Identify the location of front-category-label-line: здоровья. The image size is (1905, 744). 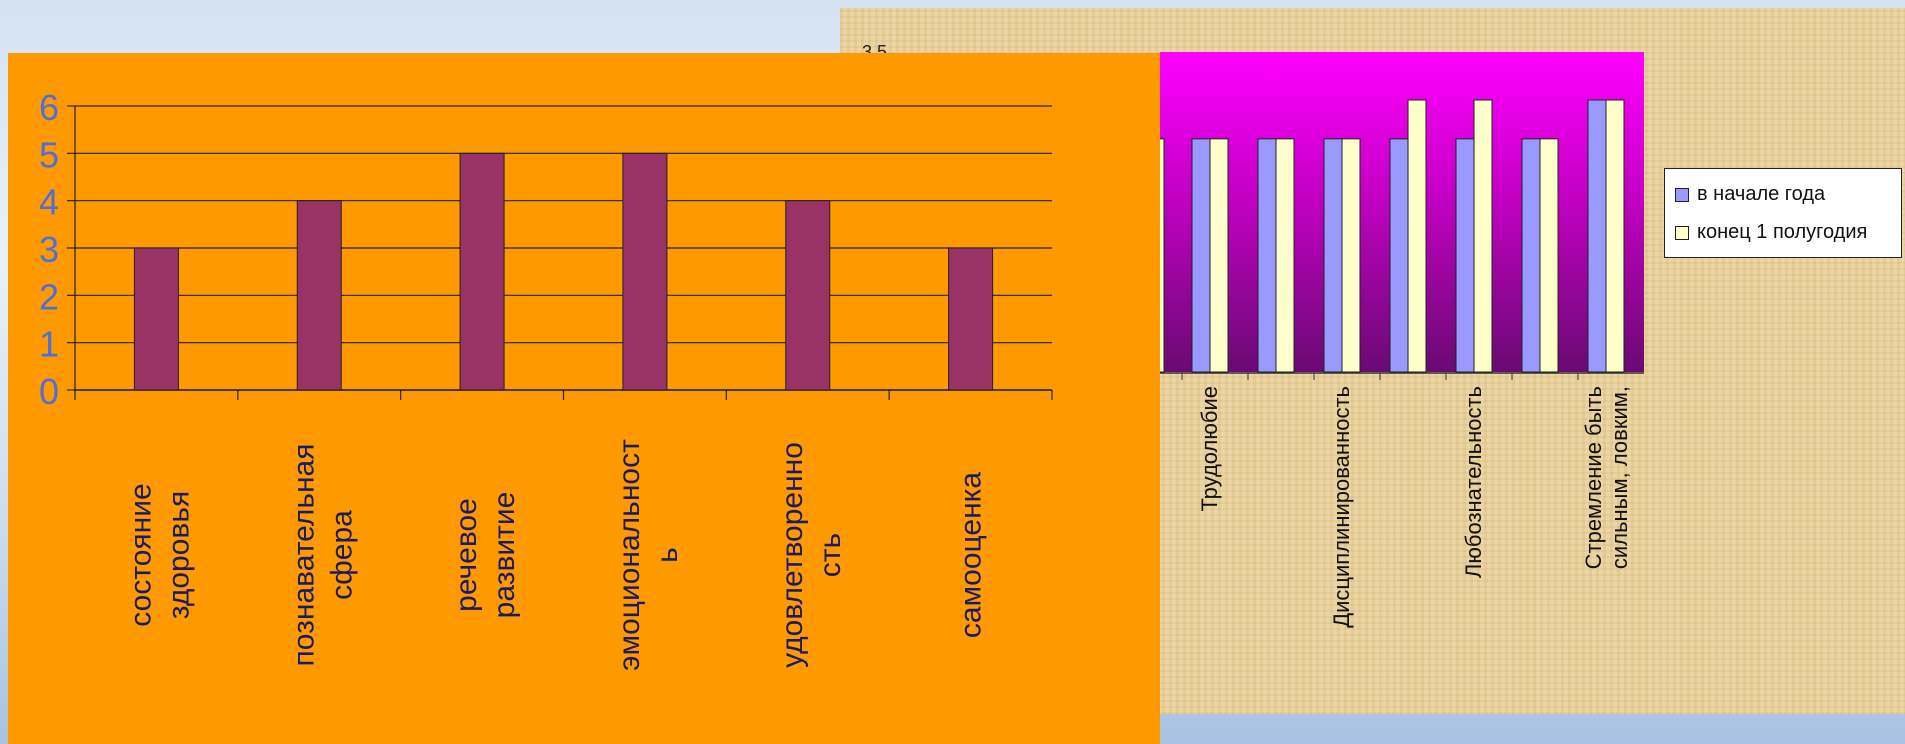
(178, 555).